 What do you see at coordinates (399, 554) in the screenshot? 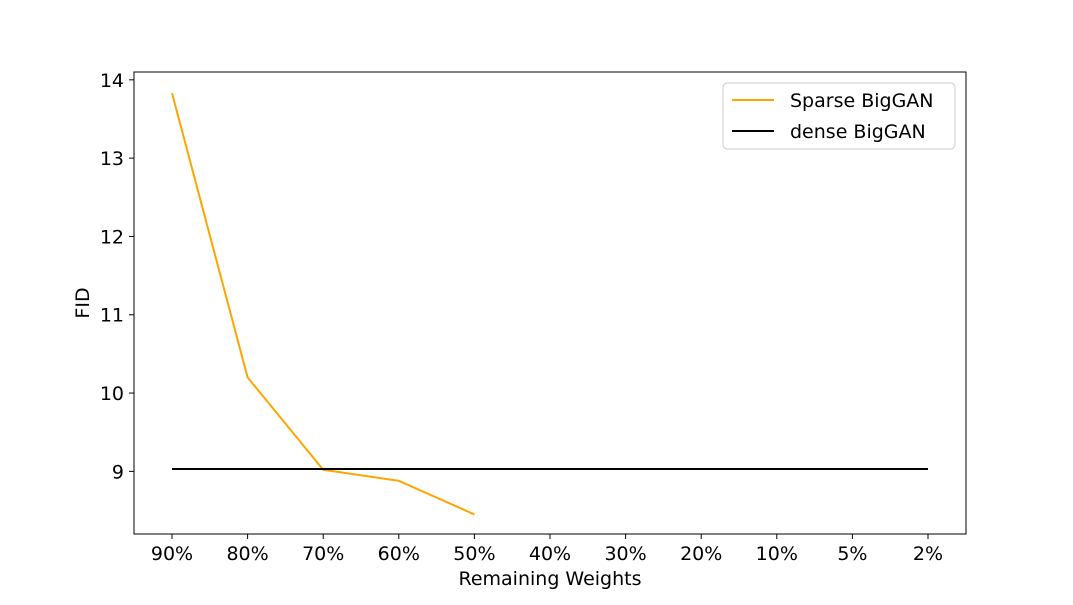
I see `x-tick-label: 60%` at bounding box center [399, 554].